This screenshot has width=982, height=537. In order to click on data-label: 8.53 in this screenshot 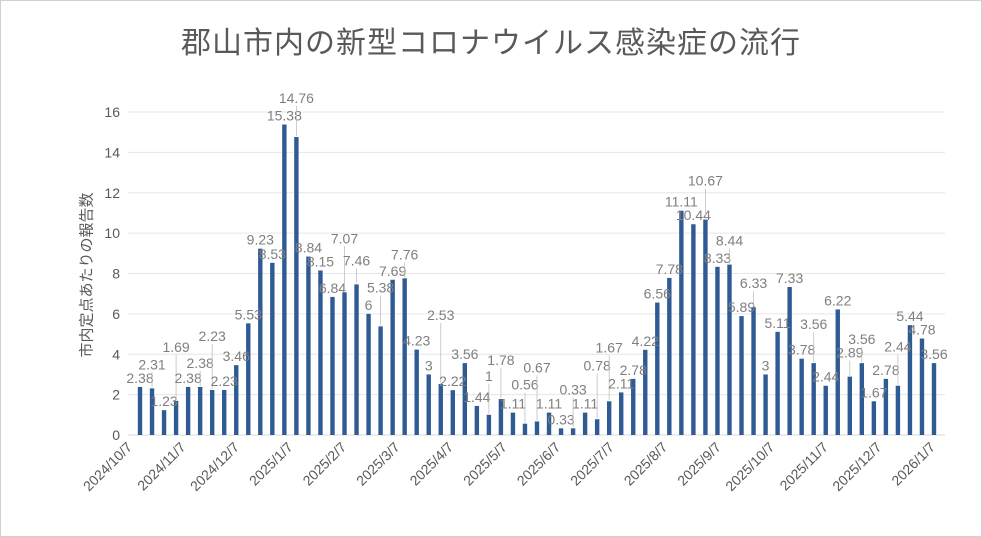, I will do `click(272, 254)`.